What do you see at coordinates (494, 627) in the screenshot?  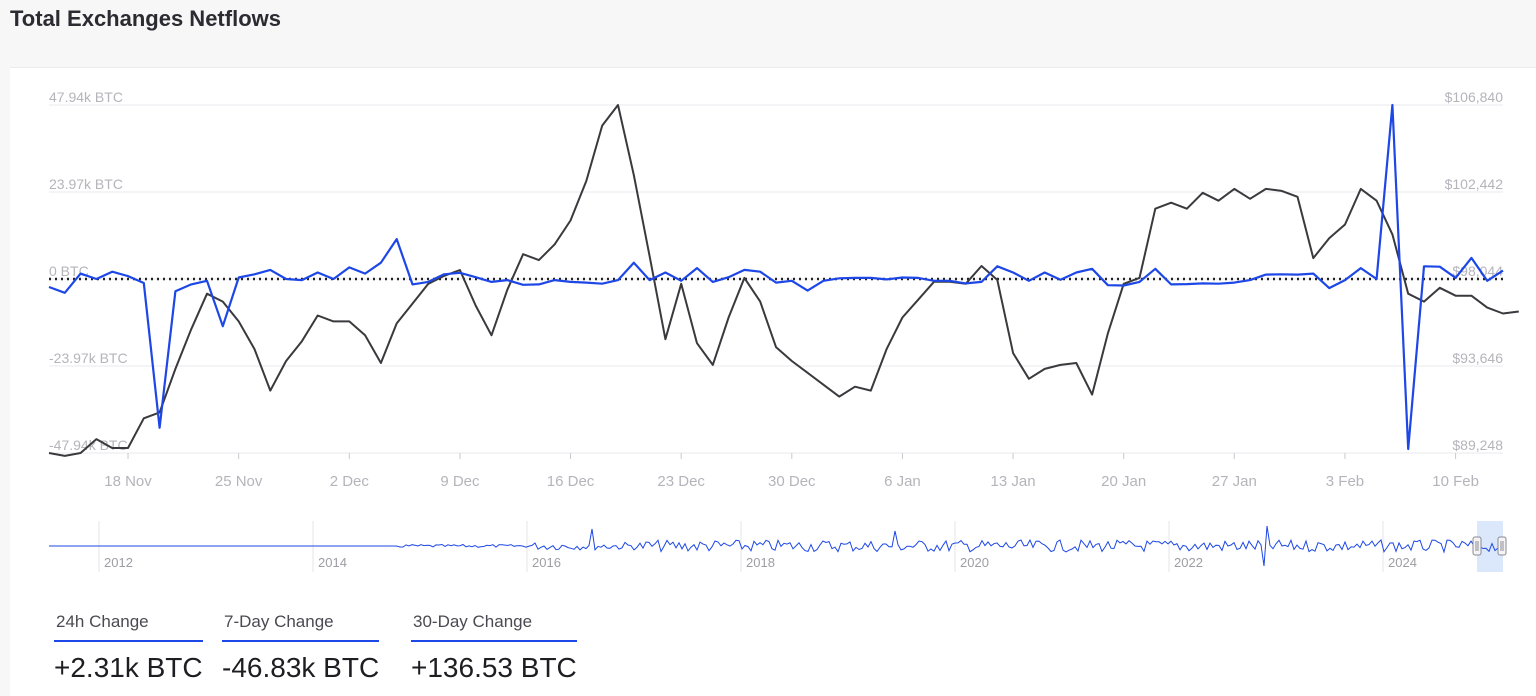 I see `stat-30d-label: 30-Day Change` at bounding box center [494, 627].